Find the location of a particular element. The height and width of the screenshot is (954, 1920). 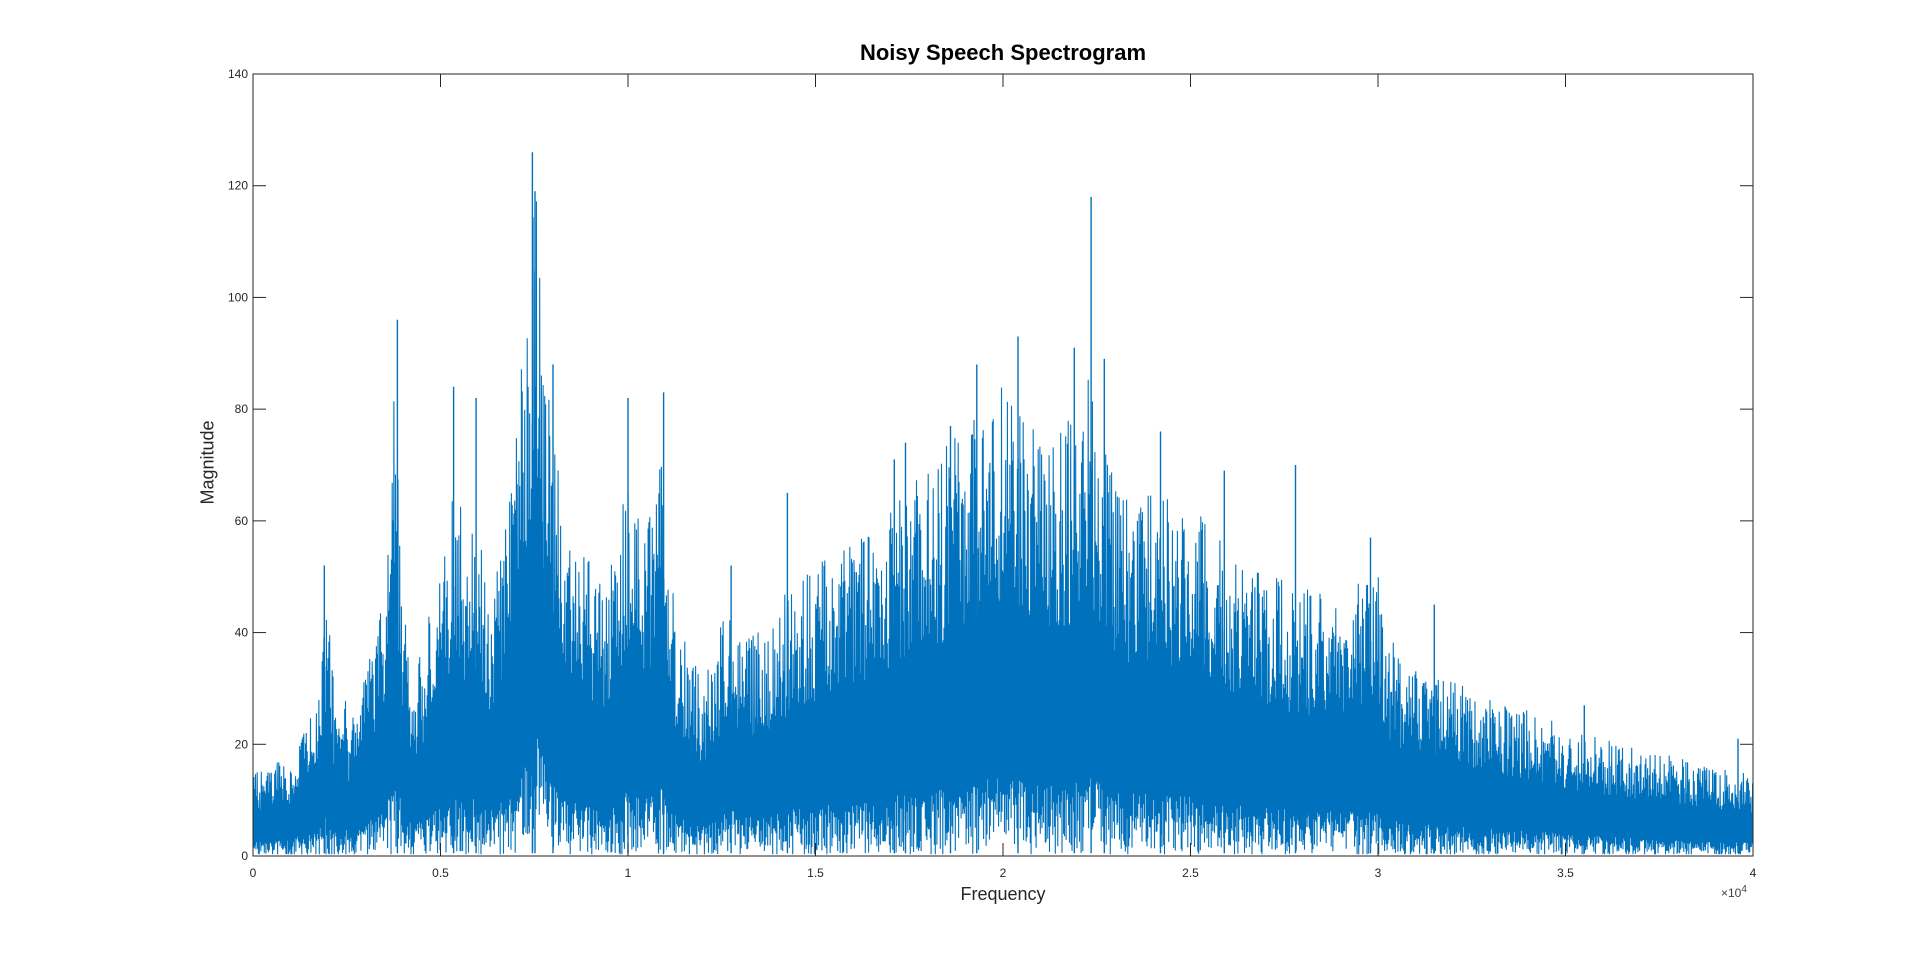

x-axis-label: Frequency is located at coordinates (1003, 894).